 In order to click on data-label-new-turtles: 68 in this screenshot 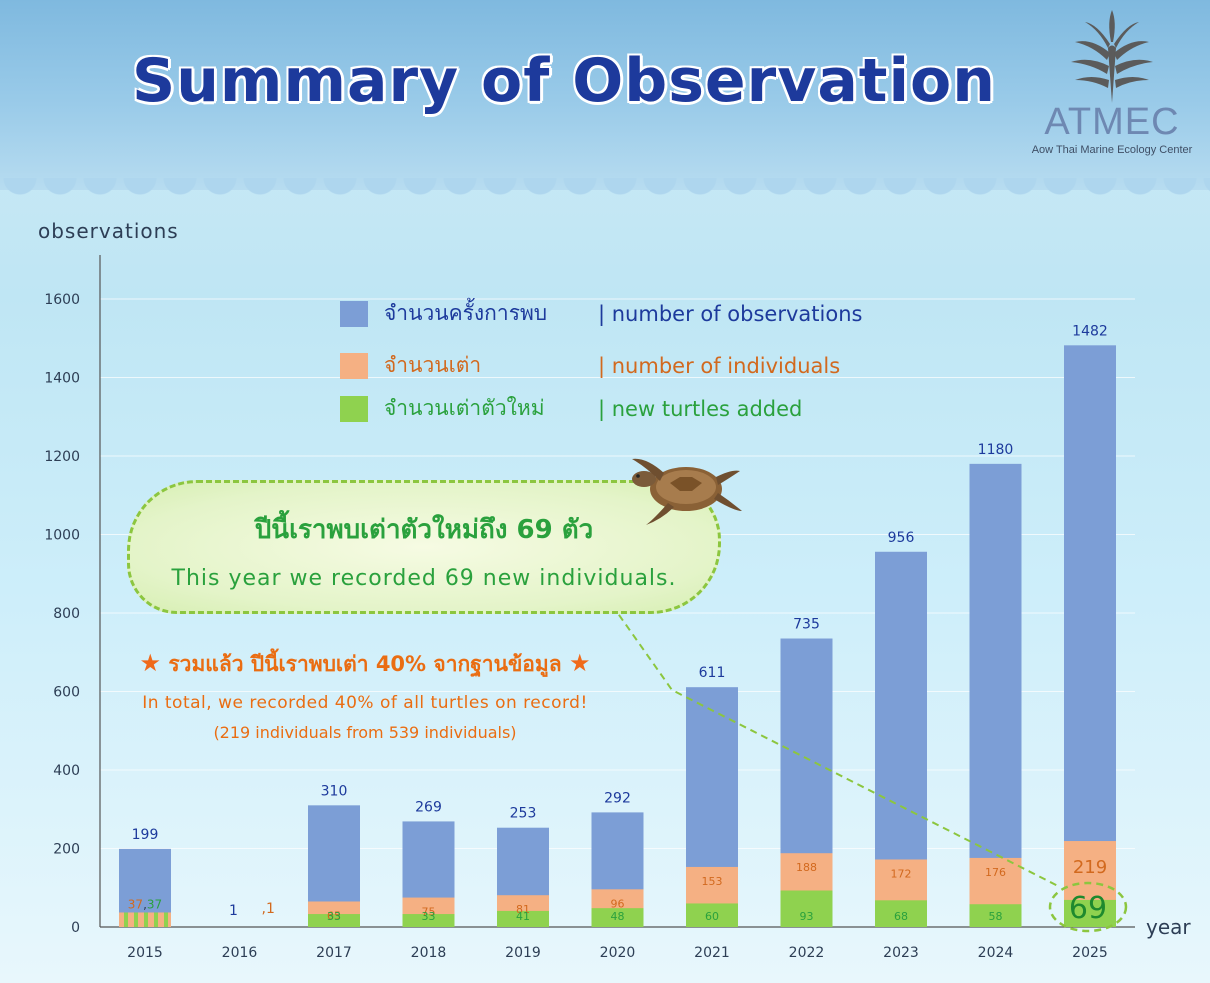, I will do `click(901, 916)`.